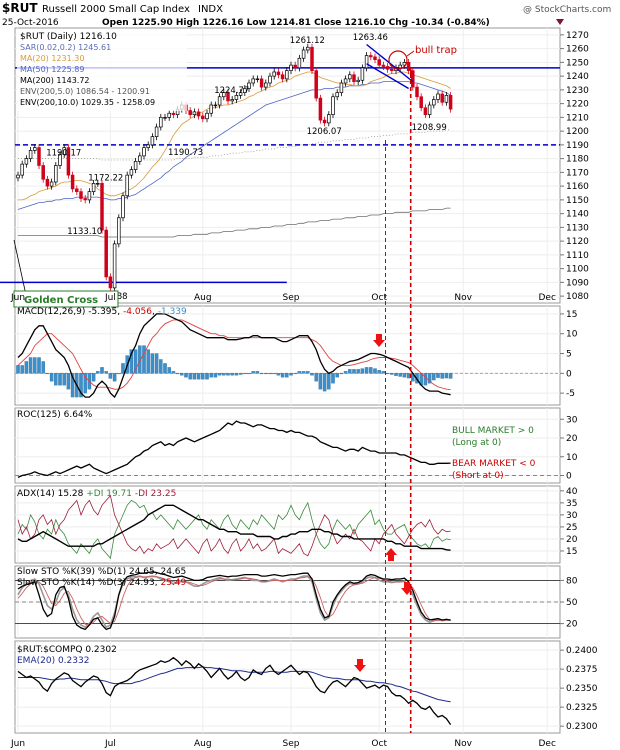 The image size is (620, 750). I want to click on golden-cross-pointer, so click(20, 267).